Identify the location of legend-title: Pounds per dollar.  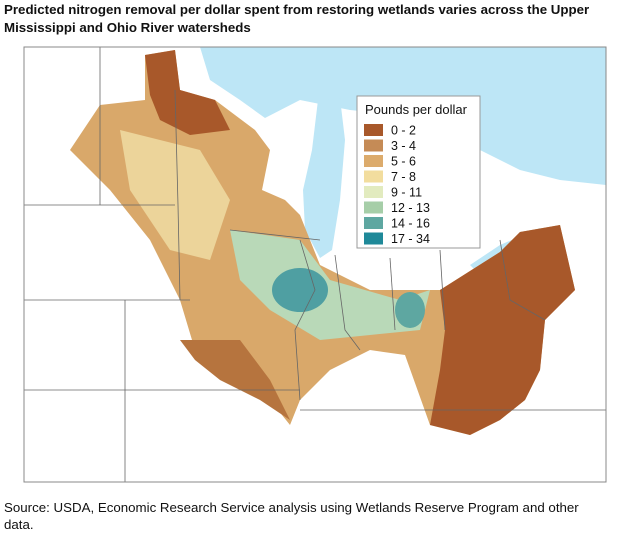
(416, 109).